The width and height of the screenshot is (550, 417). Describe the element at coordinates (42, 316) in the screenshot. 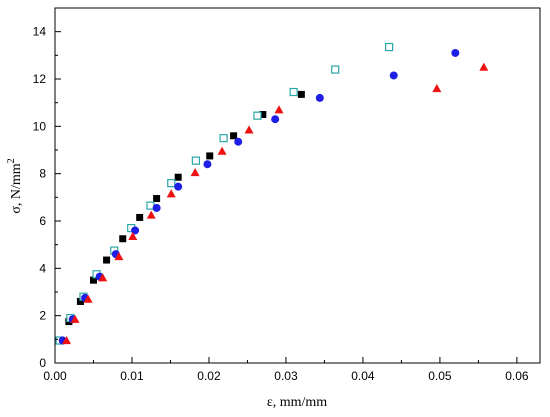

I see `y-tick-label: 2` at that location.